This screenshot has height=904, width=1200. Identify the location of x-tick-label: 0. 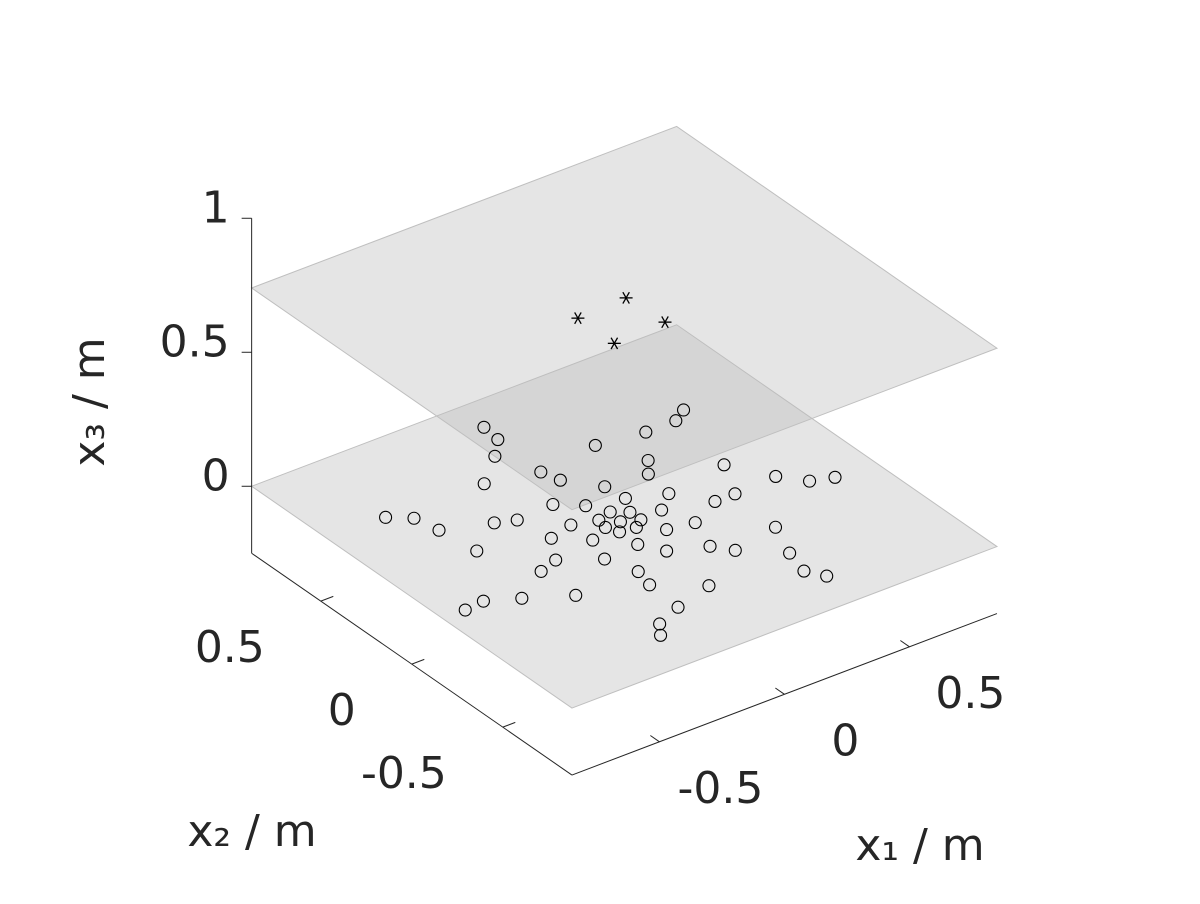
(845, 741).